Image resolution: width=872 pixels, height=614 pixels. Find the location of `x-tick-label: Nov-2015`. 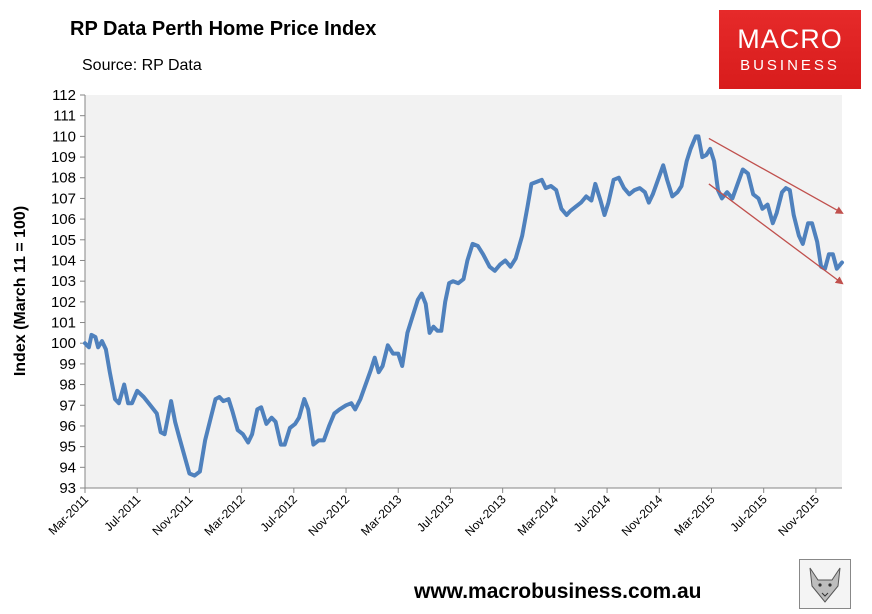

x-tick-label: Nov-2015 is located at coordinates (798, 515).